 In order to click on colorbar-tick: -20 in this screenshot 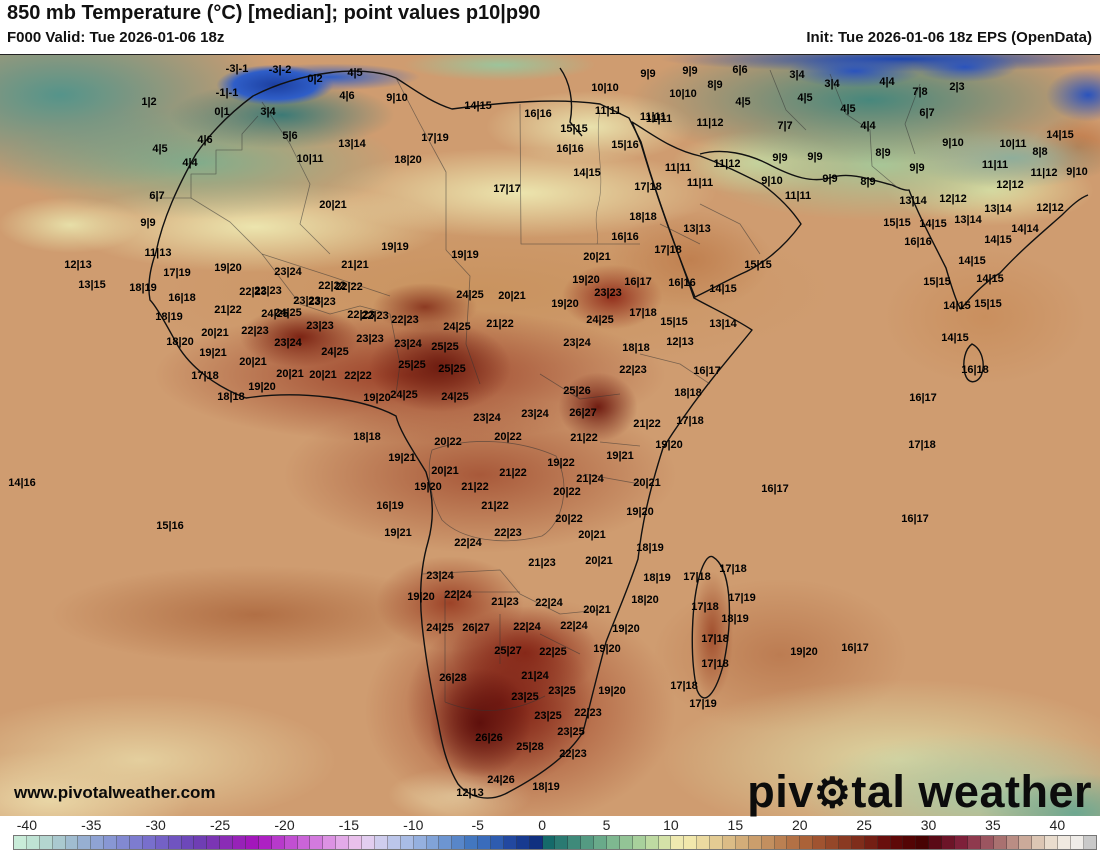, I will do `click(284, 825)`.